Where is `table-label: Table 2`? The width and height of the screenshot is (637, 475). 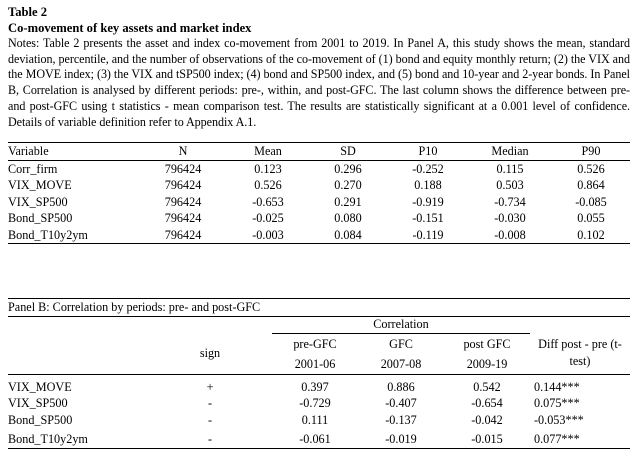 table-label: Table 2 is located at coordinates (28, 12).